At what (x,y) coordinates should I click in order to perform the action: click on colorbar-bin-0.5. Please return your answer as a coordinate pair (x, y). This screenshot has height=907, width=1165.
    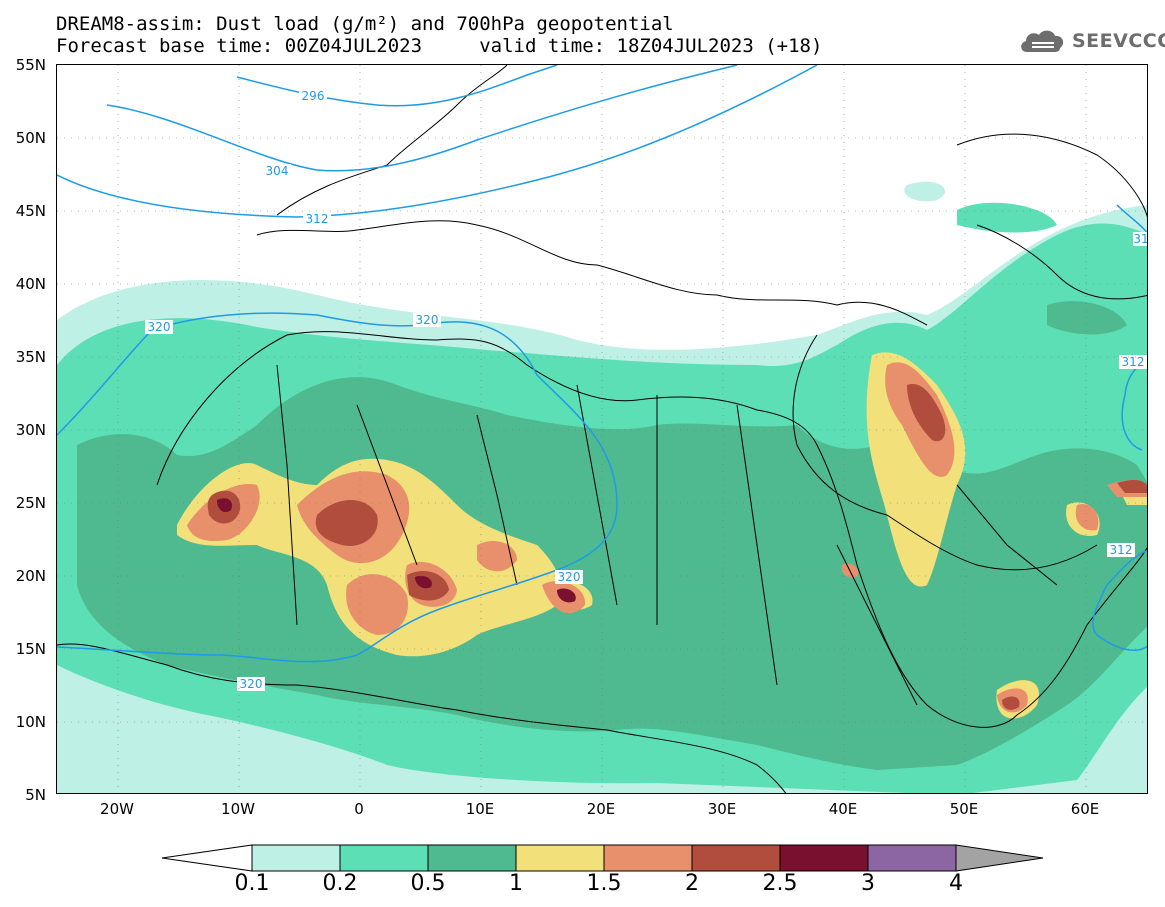
    Looking at the image, I should click on (472, 858).